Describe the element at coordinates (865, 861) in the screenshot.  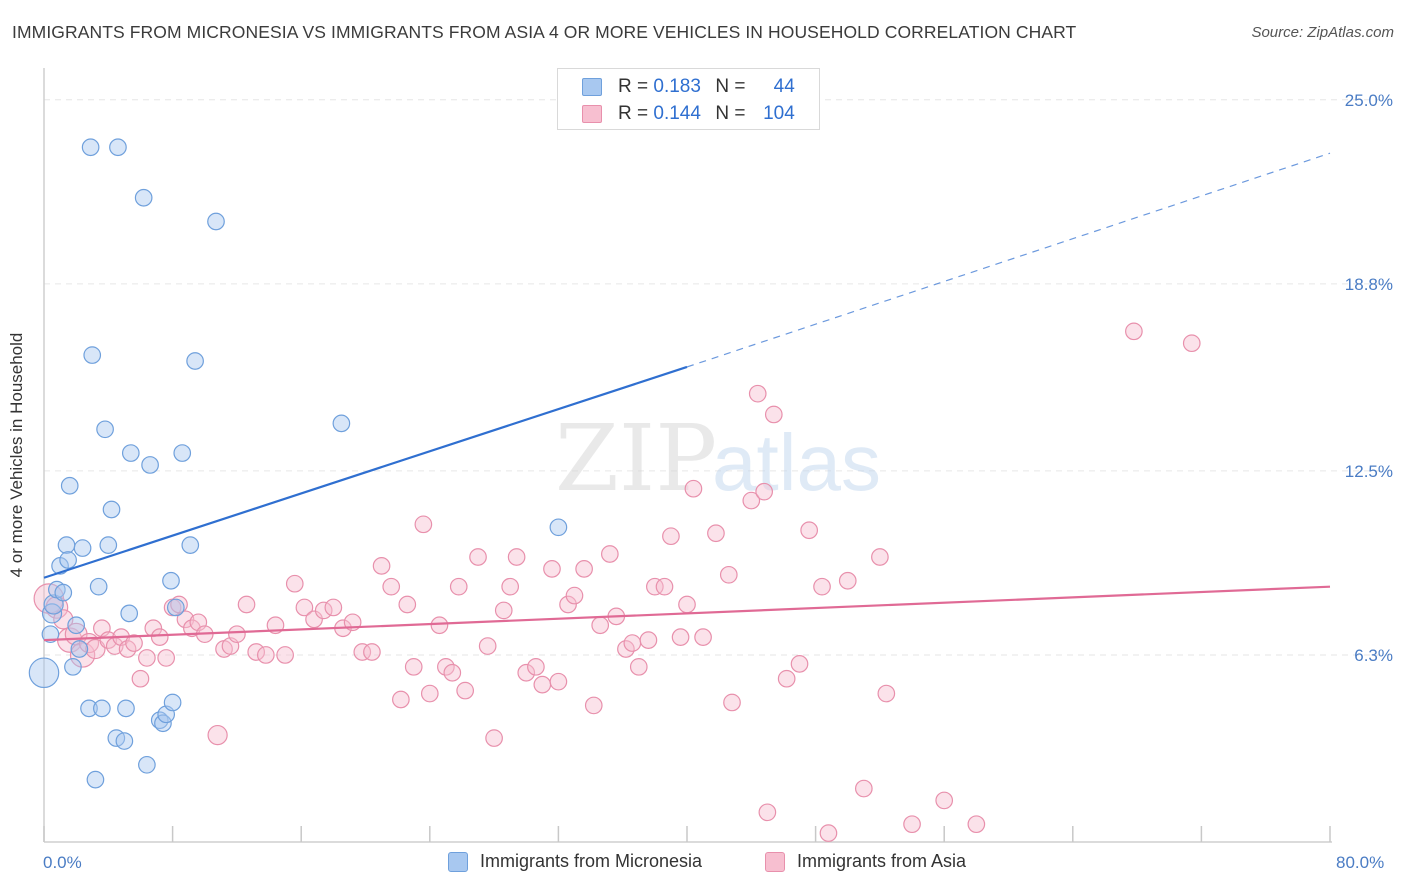
I see `bottom-legend-asia: Immigrants from Asia` at that location.